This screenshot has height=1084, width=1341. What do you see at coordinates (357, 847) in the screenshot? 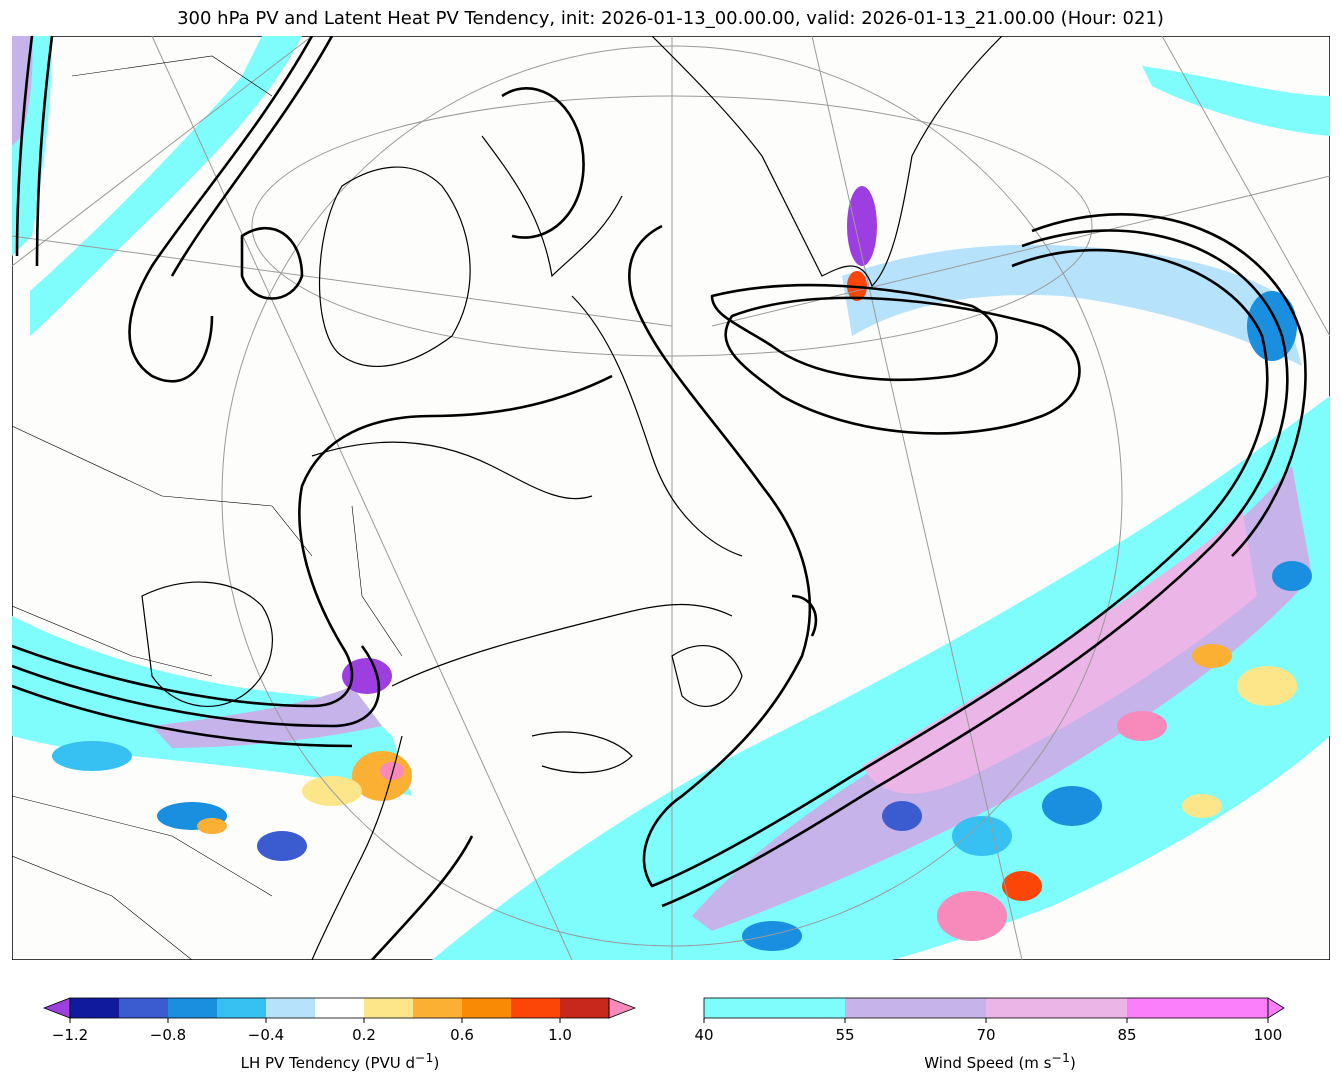
I see `east-us-coast` at bounding box center [357, 847].